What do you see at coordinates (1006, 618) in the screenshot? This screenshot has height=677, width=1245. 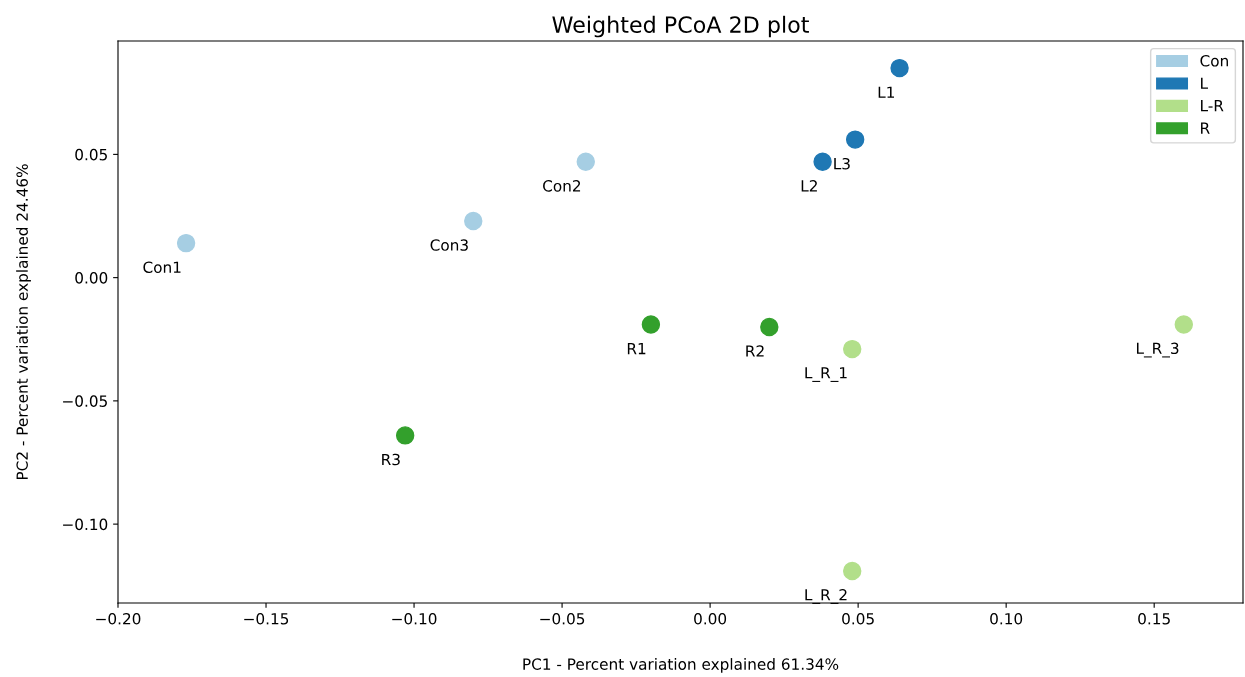 I see `x-tick-label: 0.10` at bounding box center [1006, 618].